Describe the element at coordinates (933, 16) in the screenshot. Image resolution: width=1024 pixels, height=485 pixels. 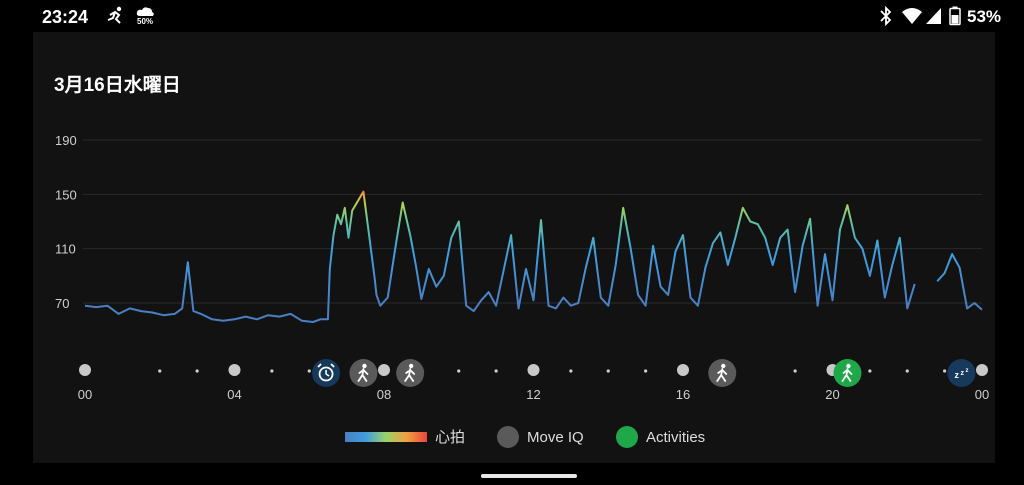
I see `signal-icon` at that location.